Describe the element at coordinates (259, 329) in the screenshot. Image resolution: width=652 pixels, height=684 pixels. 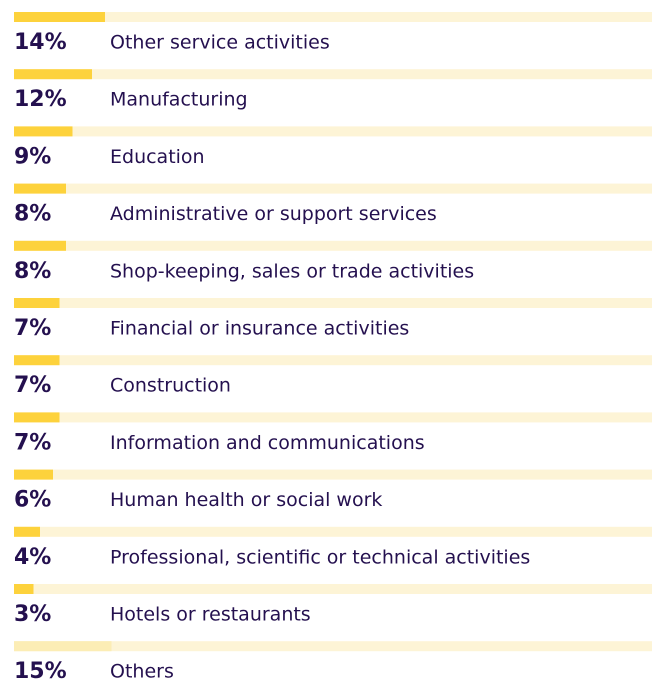
I see `category-label: Financial or insurance activities` at that location.